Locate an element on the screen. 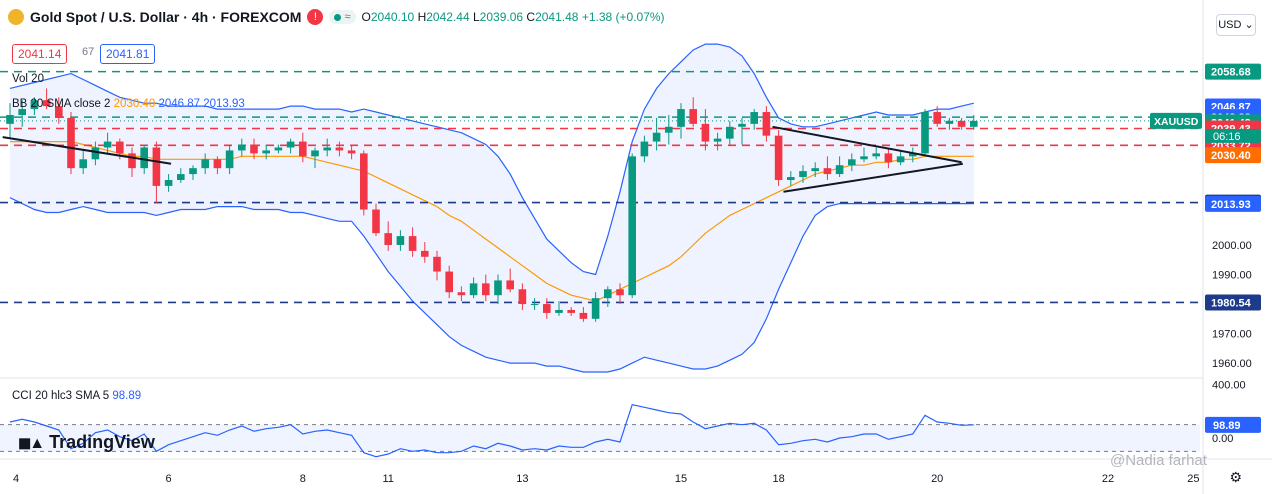 Image resolution: width=1272 pixels, height=494 pixels. symbol-title: Gold Spot / U.S. Dollar · 4h · FOREXCOM is located at coordinates (166, 17).